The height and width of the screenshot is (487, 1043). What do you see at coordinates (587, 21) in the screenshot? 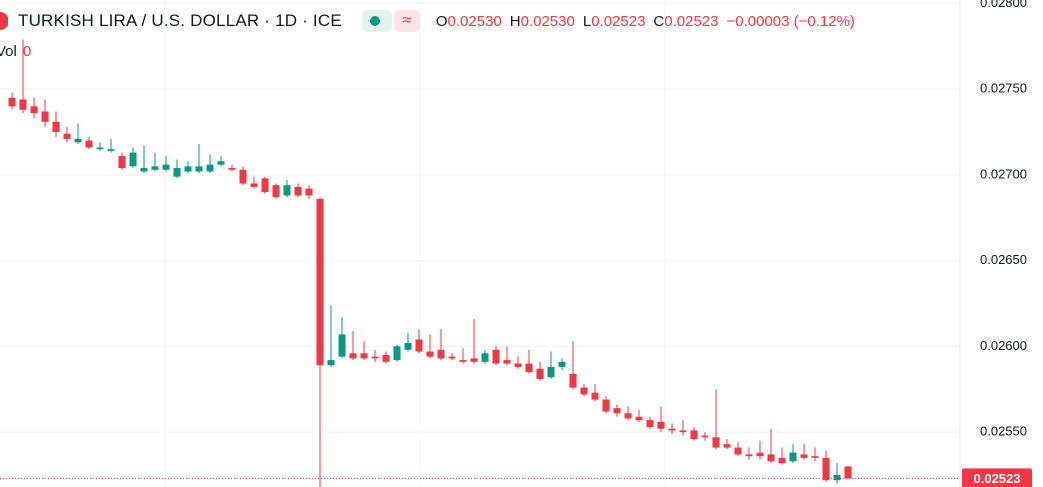
I see `ohlc-key: L` at bounding box center [587, 21].